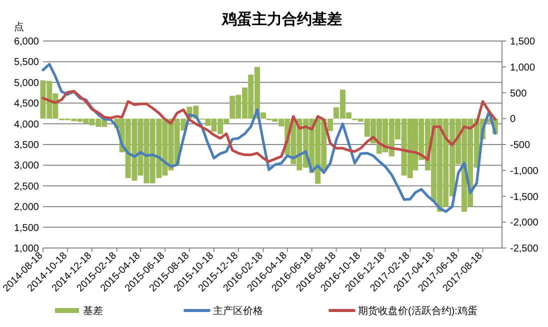 This screenshot has height=327, width=548. What do you see at coordinates (27, 186) in the screenshot?
I see `y-tick-label: 2,500` at bounding box center [27, 186].